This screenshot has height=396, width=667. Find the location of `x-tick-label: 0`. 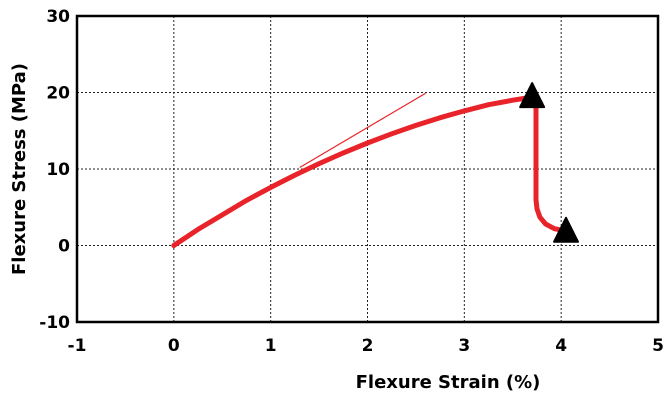

x-tick-label: 0 is located at coordinates (174, 346).